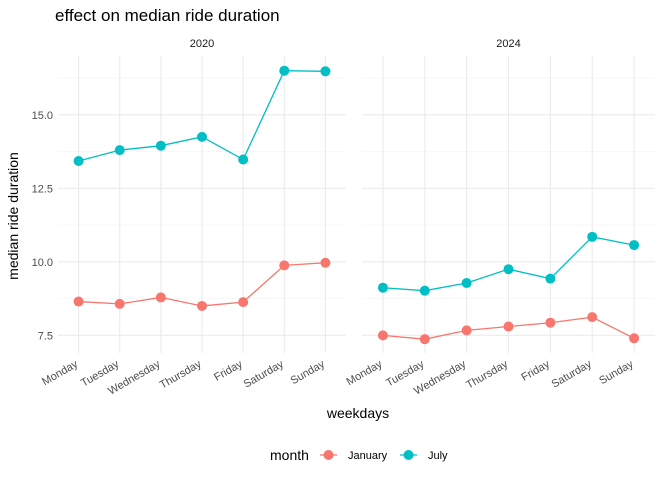 Image resolution: width=672 pixels, height=485 pixels. Describe the element at coordinates (42, 263) in the screenshot. I see `y-tick-label: 10.0` at that location.